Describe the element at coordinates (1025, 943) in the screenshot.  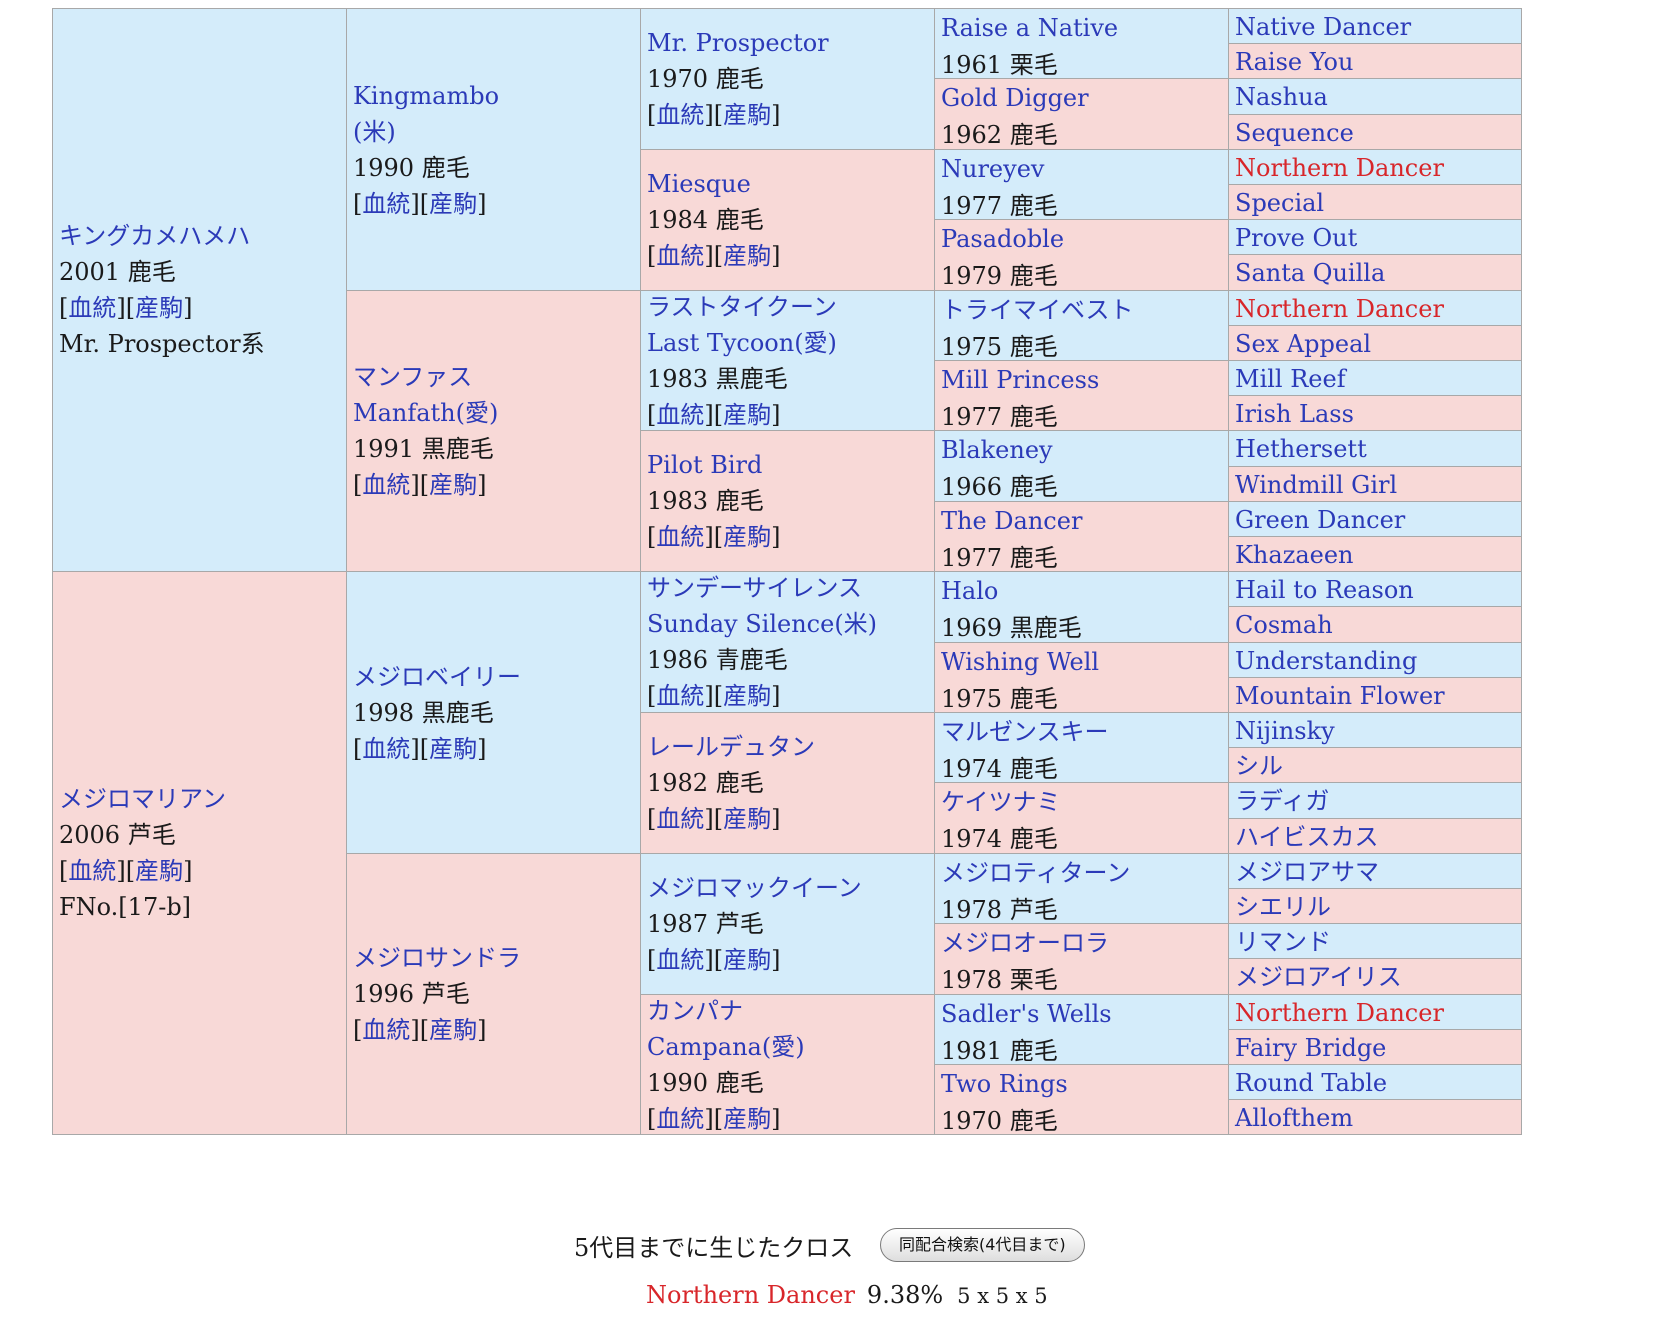
I see `horse-name-link: メジロオーロラ` at that location.